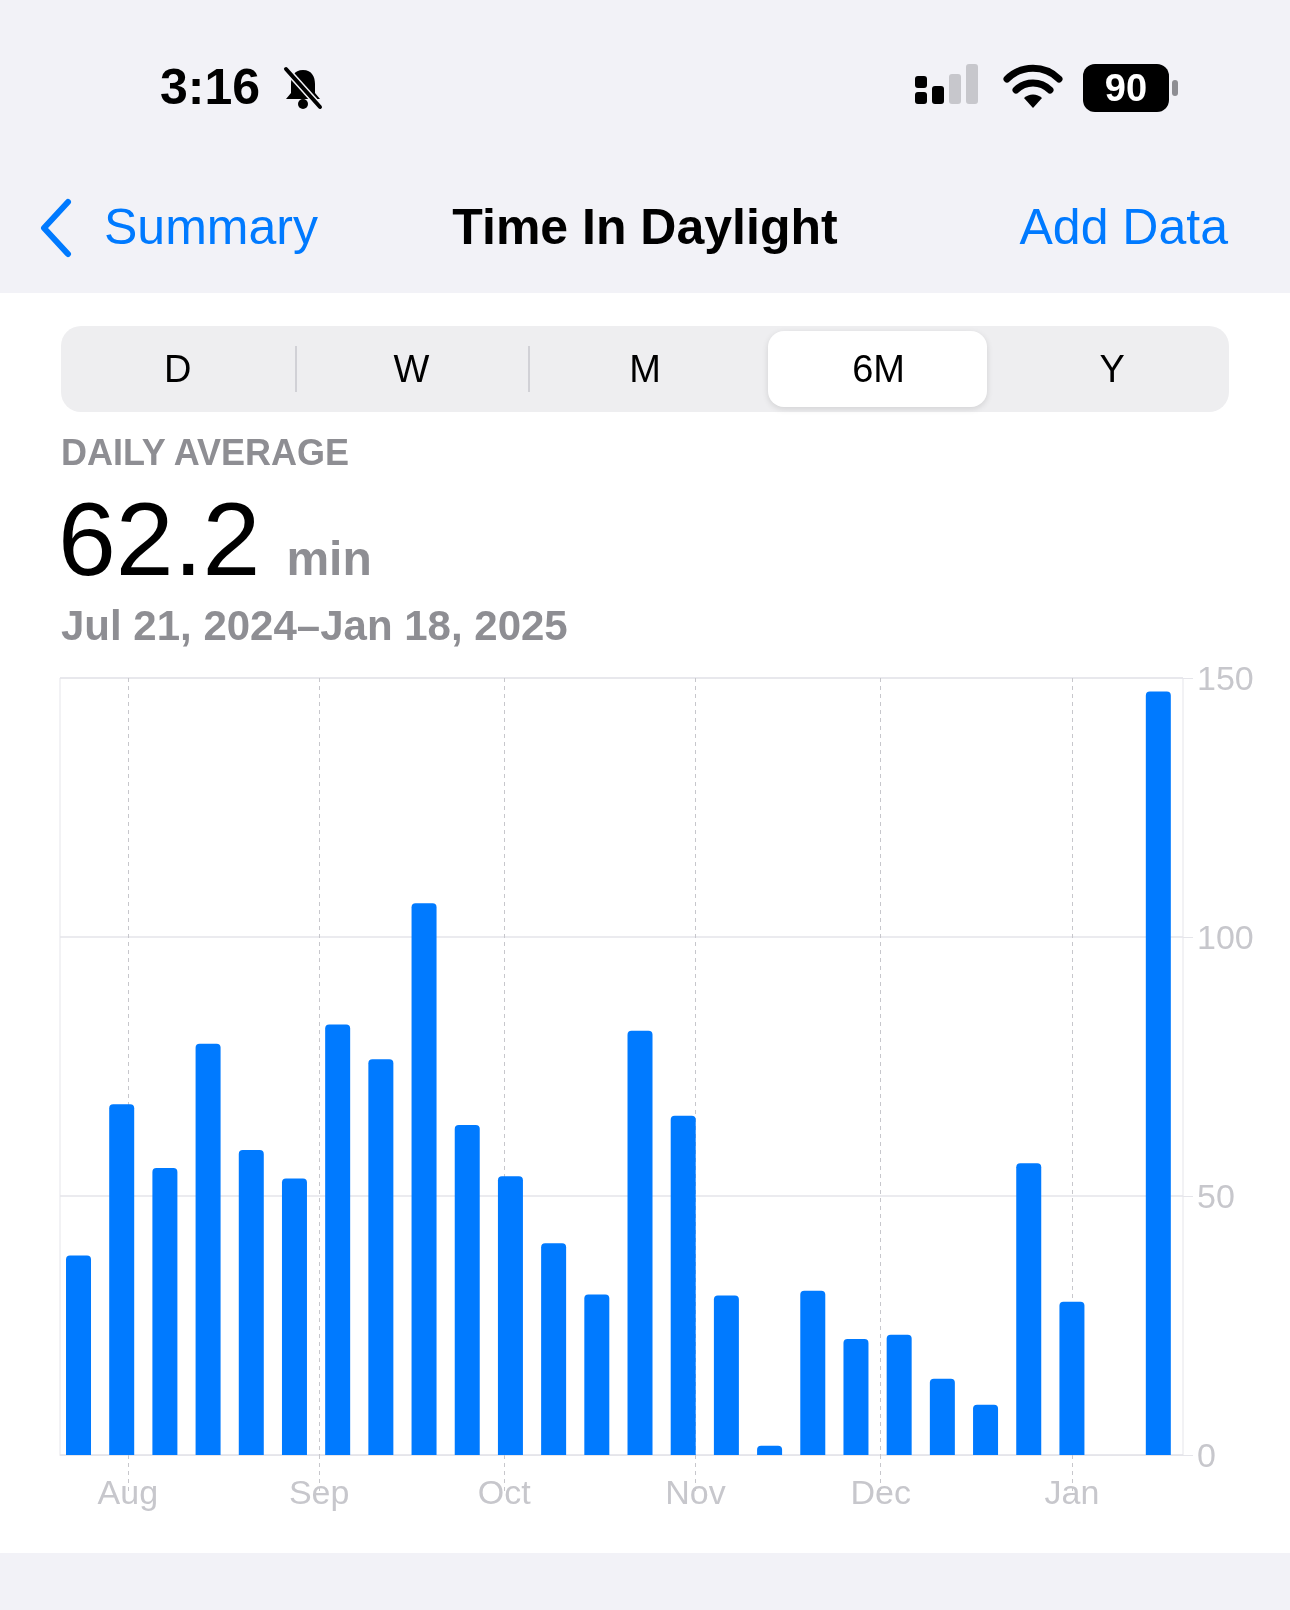 The height and width of the screenshot is (1610, 1290). What do you see at coordinates (695, 1492) in the screenshot?
I see `x-tick-label: Nov` at bounding box center [695, 1492].